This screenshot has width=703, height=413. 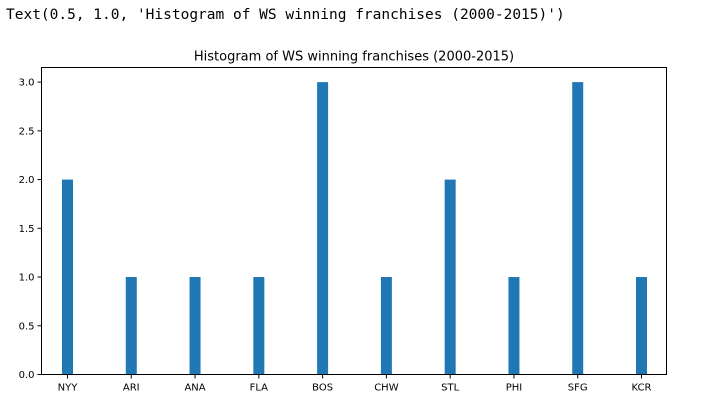 I want to click on bar-sfg, so click(x=578, y=228).